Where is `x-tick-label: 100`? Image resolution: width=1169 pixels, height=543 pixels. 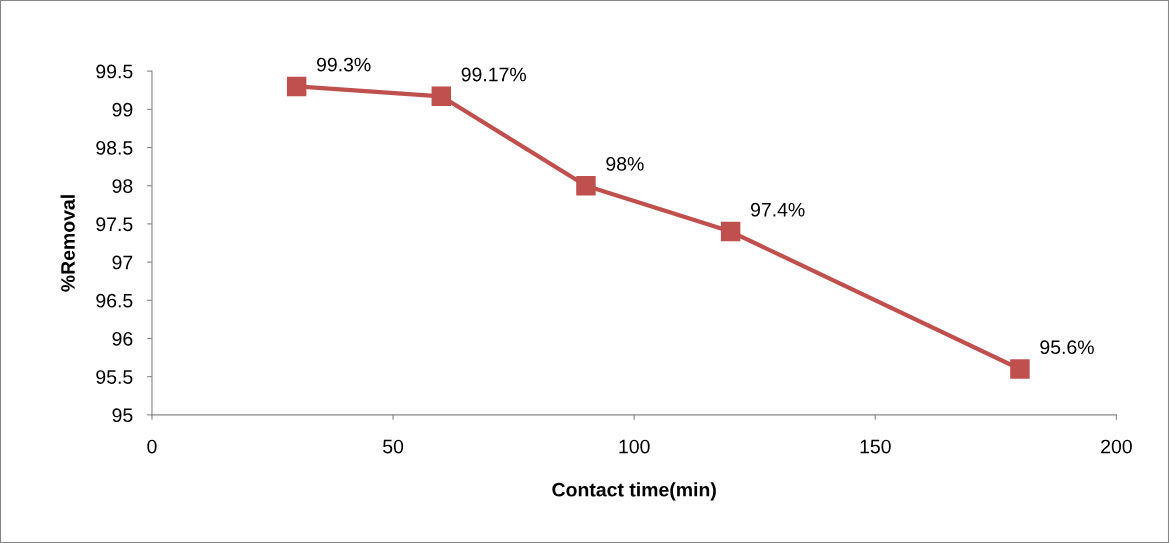 x-tick-label: 100 is located at coordinates (634, 446).